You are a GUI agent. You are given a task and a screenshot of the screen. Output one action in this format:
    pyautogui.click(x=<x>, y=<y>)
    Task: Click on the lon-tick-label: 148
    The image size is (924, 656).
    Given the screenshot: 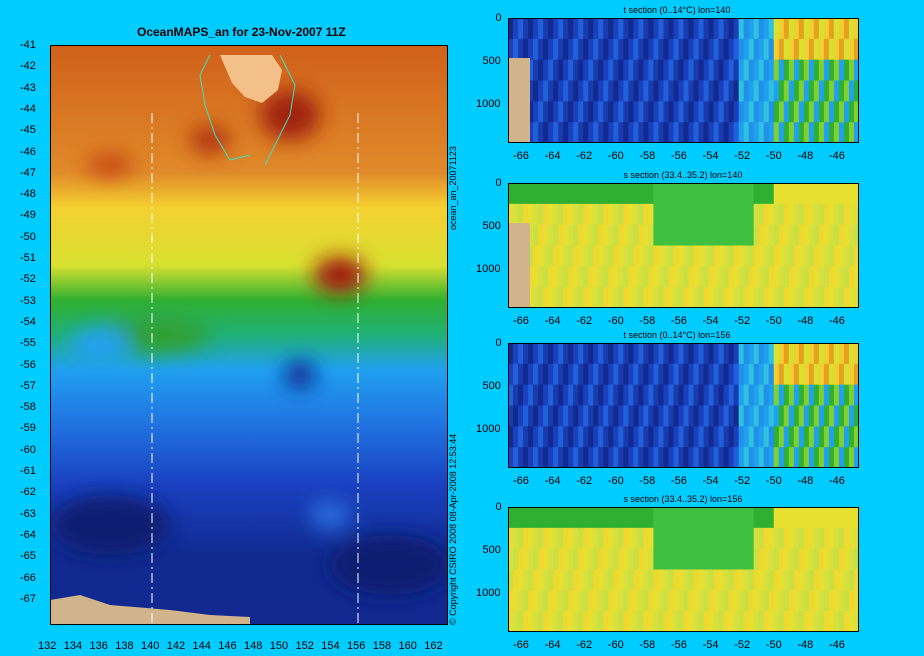 What is the action you would take?
    pyautogui.click(x=253, y=646)
    